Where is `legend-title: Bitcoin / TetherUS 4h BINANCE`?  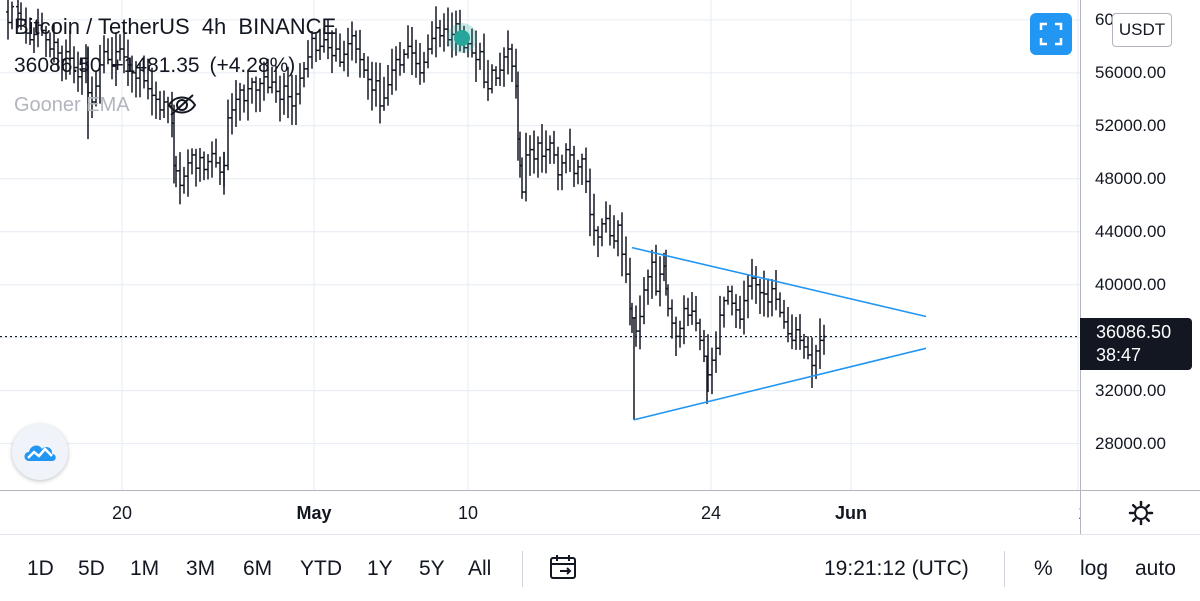
legend-title: Bitcoin / TetherUS 4h BINANCE is located at coordinates (178, 27).